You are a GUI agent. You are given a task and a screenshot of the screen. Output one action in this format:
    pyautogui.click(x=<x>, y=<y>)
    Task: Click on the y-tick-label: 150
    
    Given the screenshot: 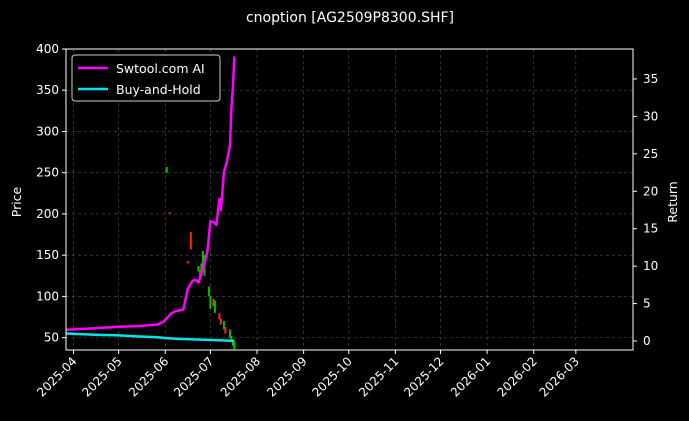 What is the action you would take?
    pyautogui.click(x=47, y=255)
    